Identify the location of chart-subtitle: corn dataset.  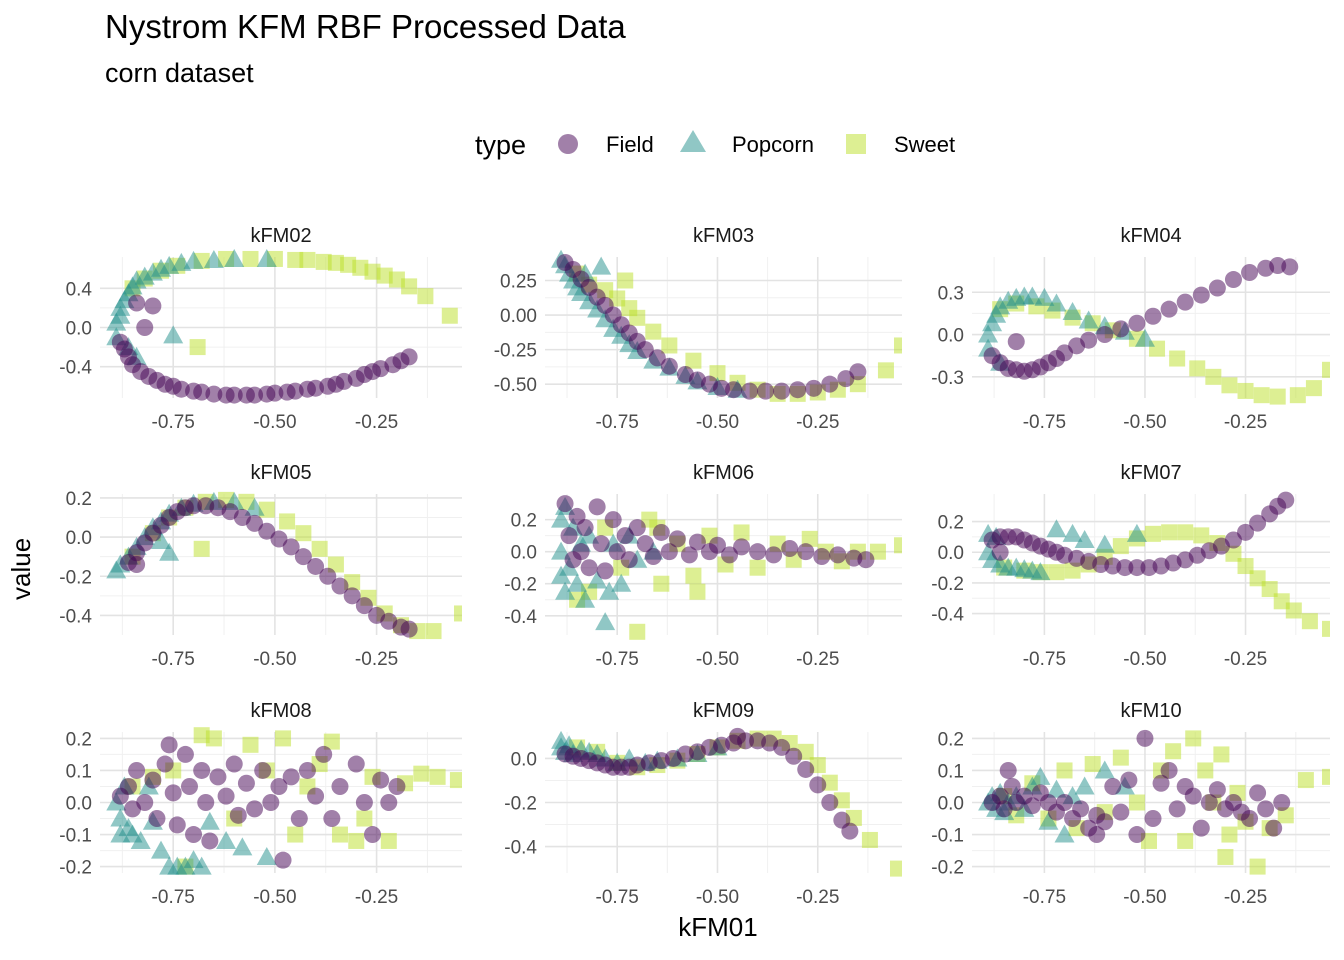
(179, 73).